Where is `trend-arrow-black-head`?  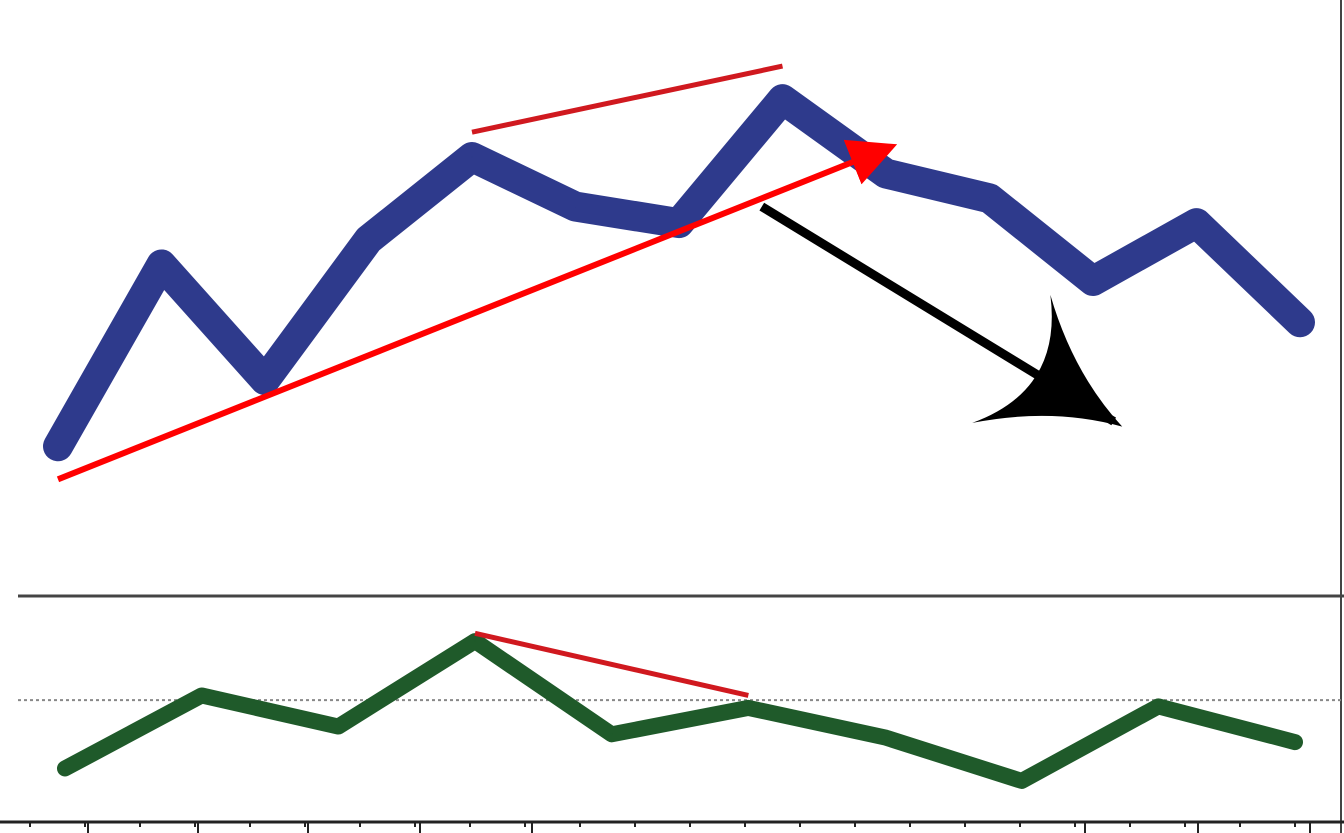
trend-arrow-black-head is located at coordinates (1047, 360).